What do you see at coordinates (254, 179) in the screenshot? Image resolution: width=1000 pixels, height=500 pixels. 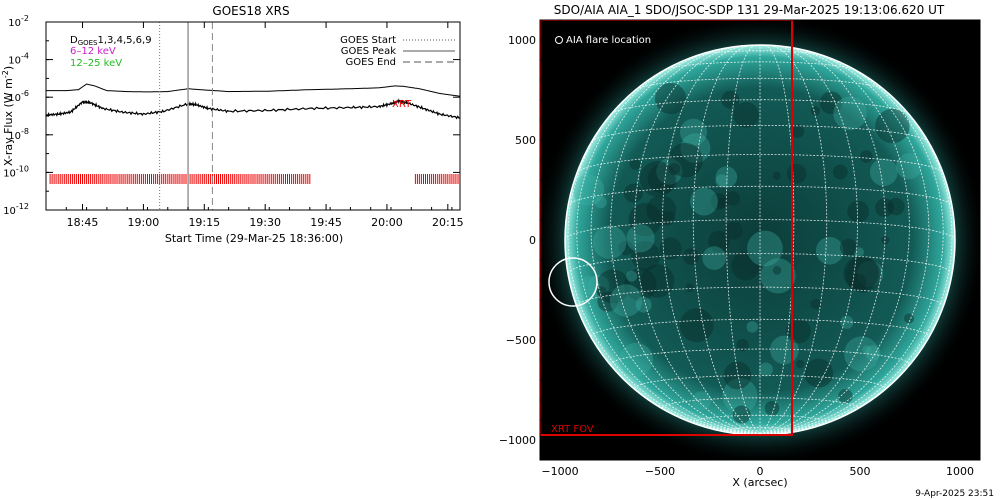 I see `xrs-coverage-group` at bounding box center [254, 179].